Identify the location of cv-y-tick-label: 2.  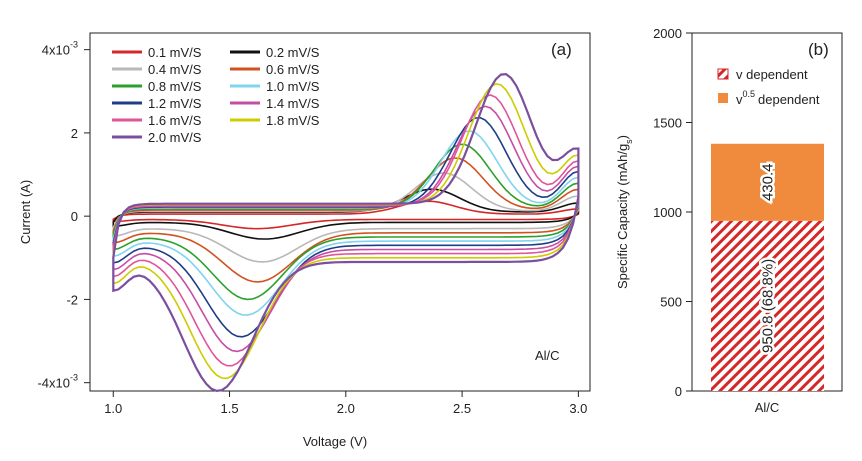
(74, 133).